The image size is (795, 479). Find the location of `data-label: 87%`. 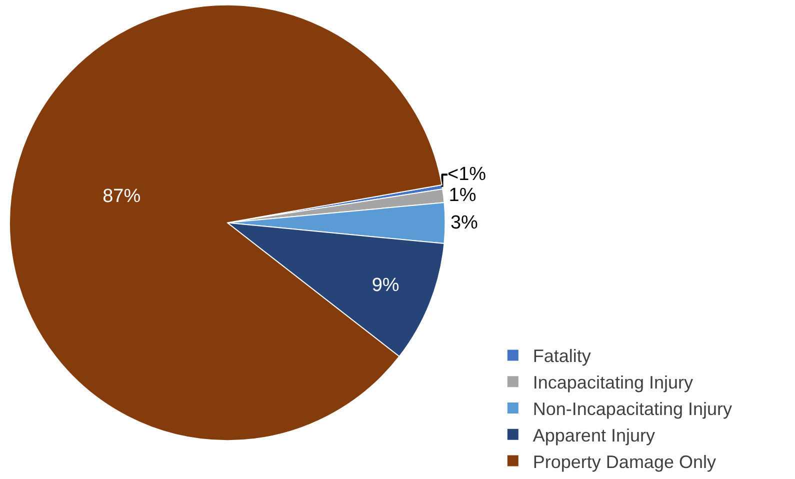

data-label: 87% is located at coordinates (121, 196).